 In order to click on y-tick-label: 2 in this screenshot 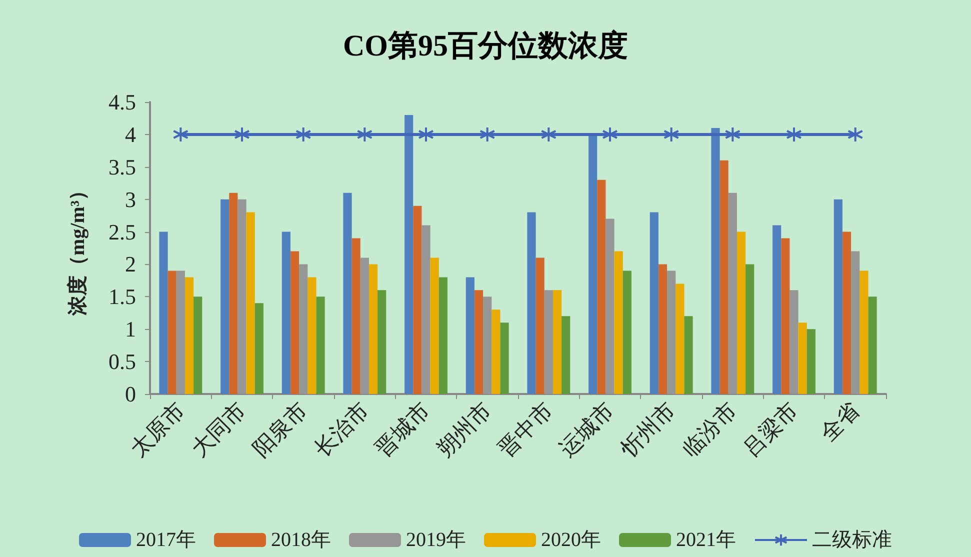, I will do `click(130, 264)`.